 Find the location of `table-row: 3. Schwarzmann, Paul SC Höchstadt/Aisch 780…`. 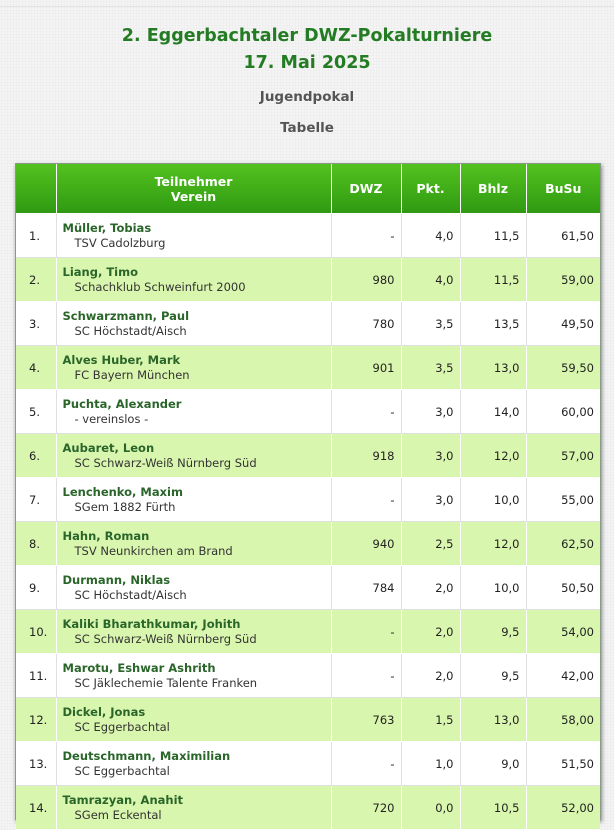

table-row: 3. Schwarzmann, Paul SC Höchstadt/Aisch 780… is located at coordinates (308, 323).